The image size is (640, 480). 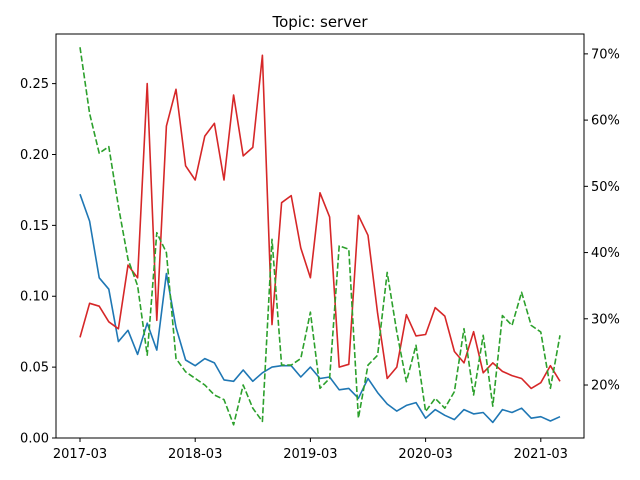 What do you see at coordinates (34, 155) in the screenshot?
I see `y-tick-label: 0.20` at bounding box center [34, 155].